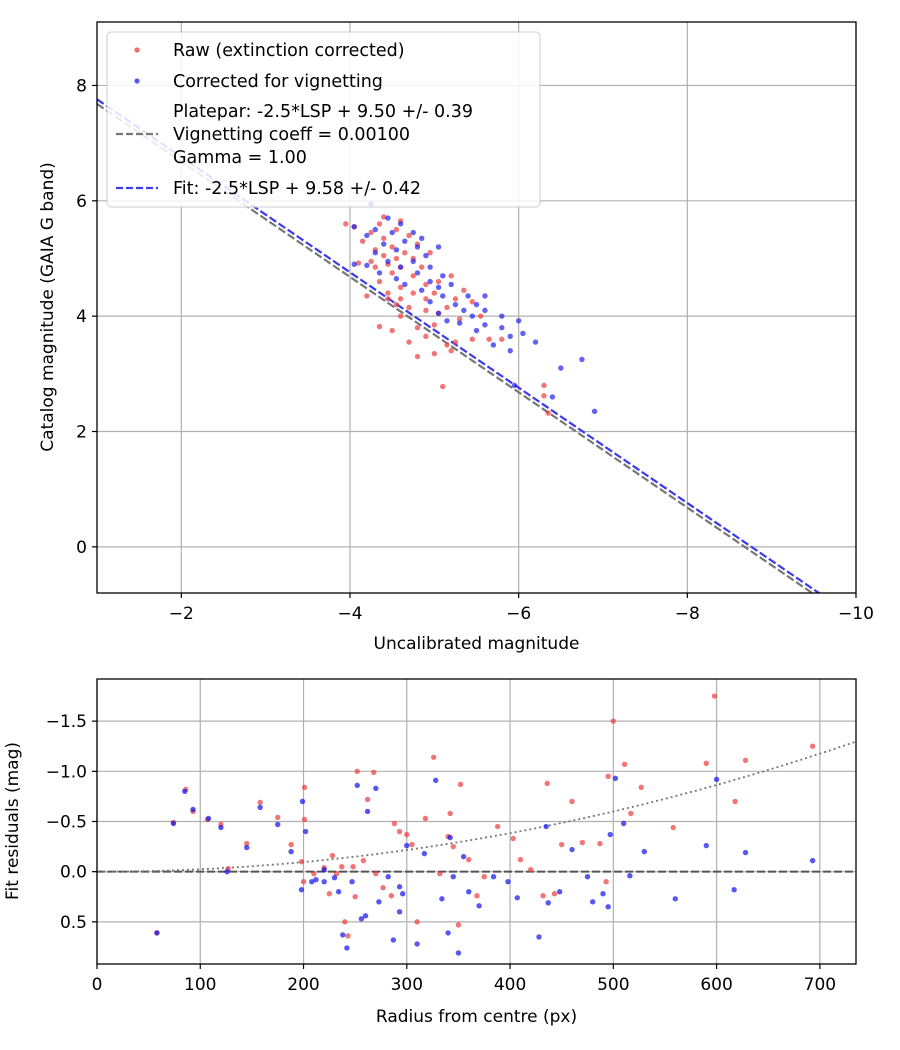  Describe the element at coordinates (81, 86) in the screenshot. I see `top-y-tick-label: 8` at that location.